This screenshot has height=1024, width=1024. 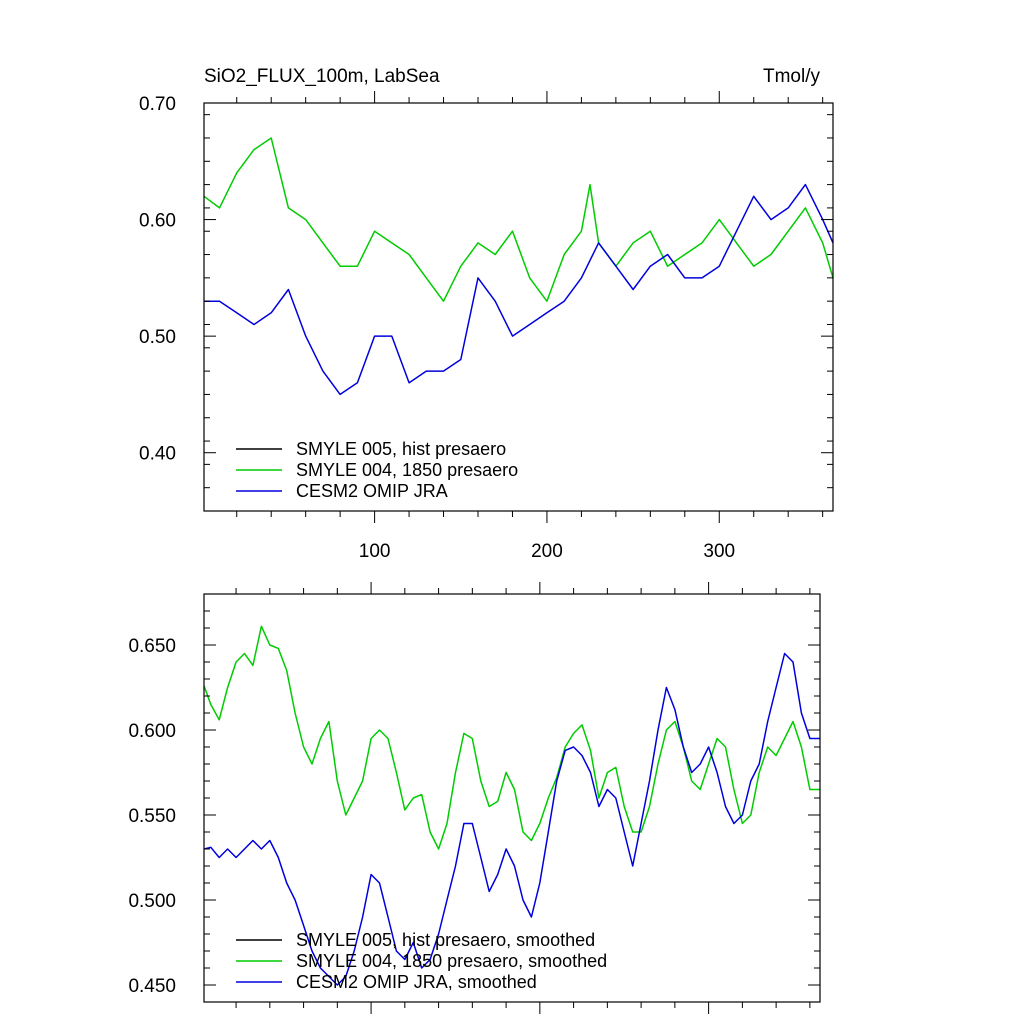 I want to click on legend-label-1-0: SMYLE 005, hist presaero, smoothed, so click(x=445, y=940).